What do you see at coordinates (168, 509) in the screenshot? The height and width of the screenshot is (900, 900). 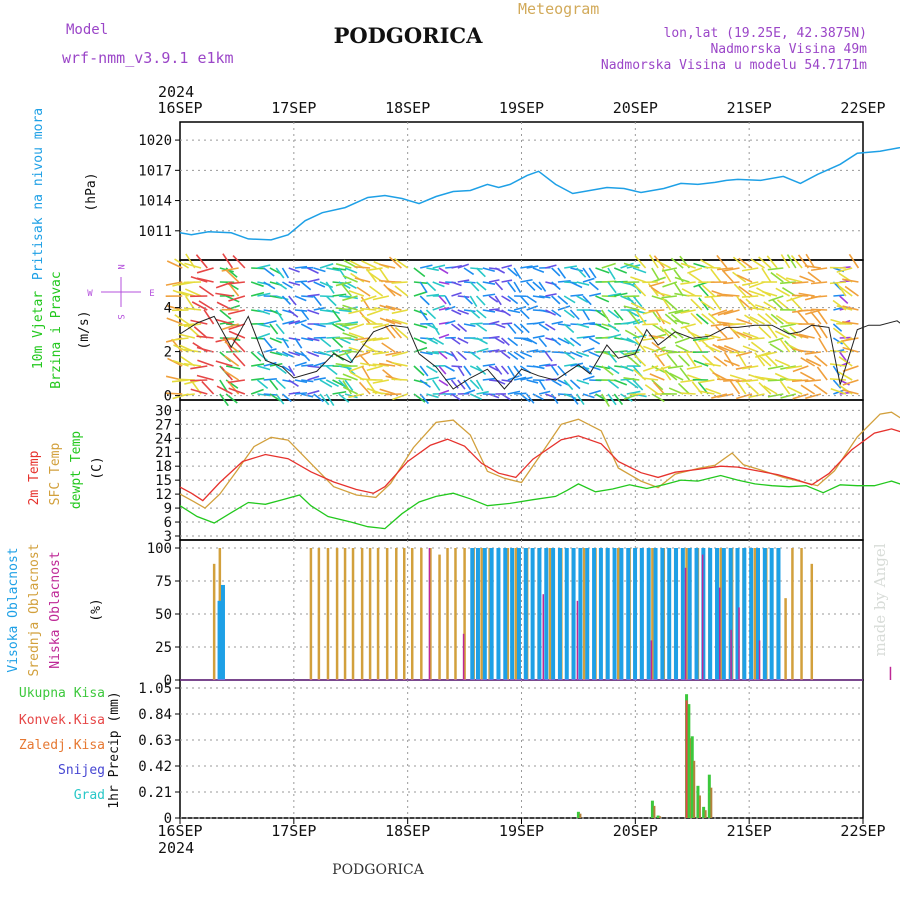 I see `y-tick-label: 9` at bounding box center [168, 509].